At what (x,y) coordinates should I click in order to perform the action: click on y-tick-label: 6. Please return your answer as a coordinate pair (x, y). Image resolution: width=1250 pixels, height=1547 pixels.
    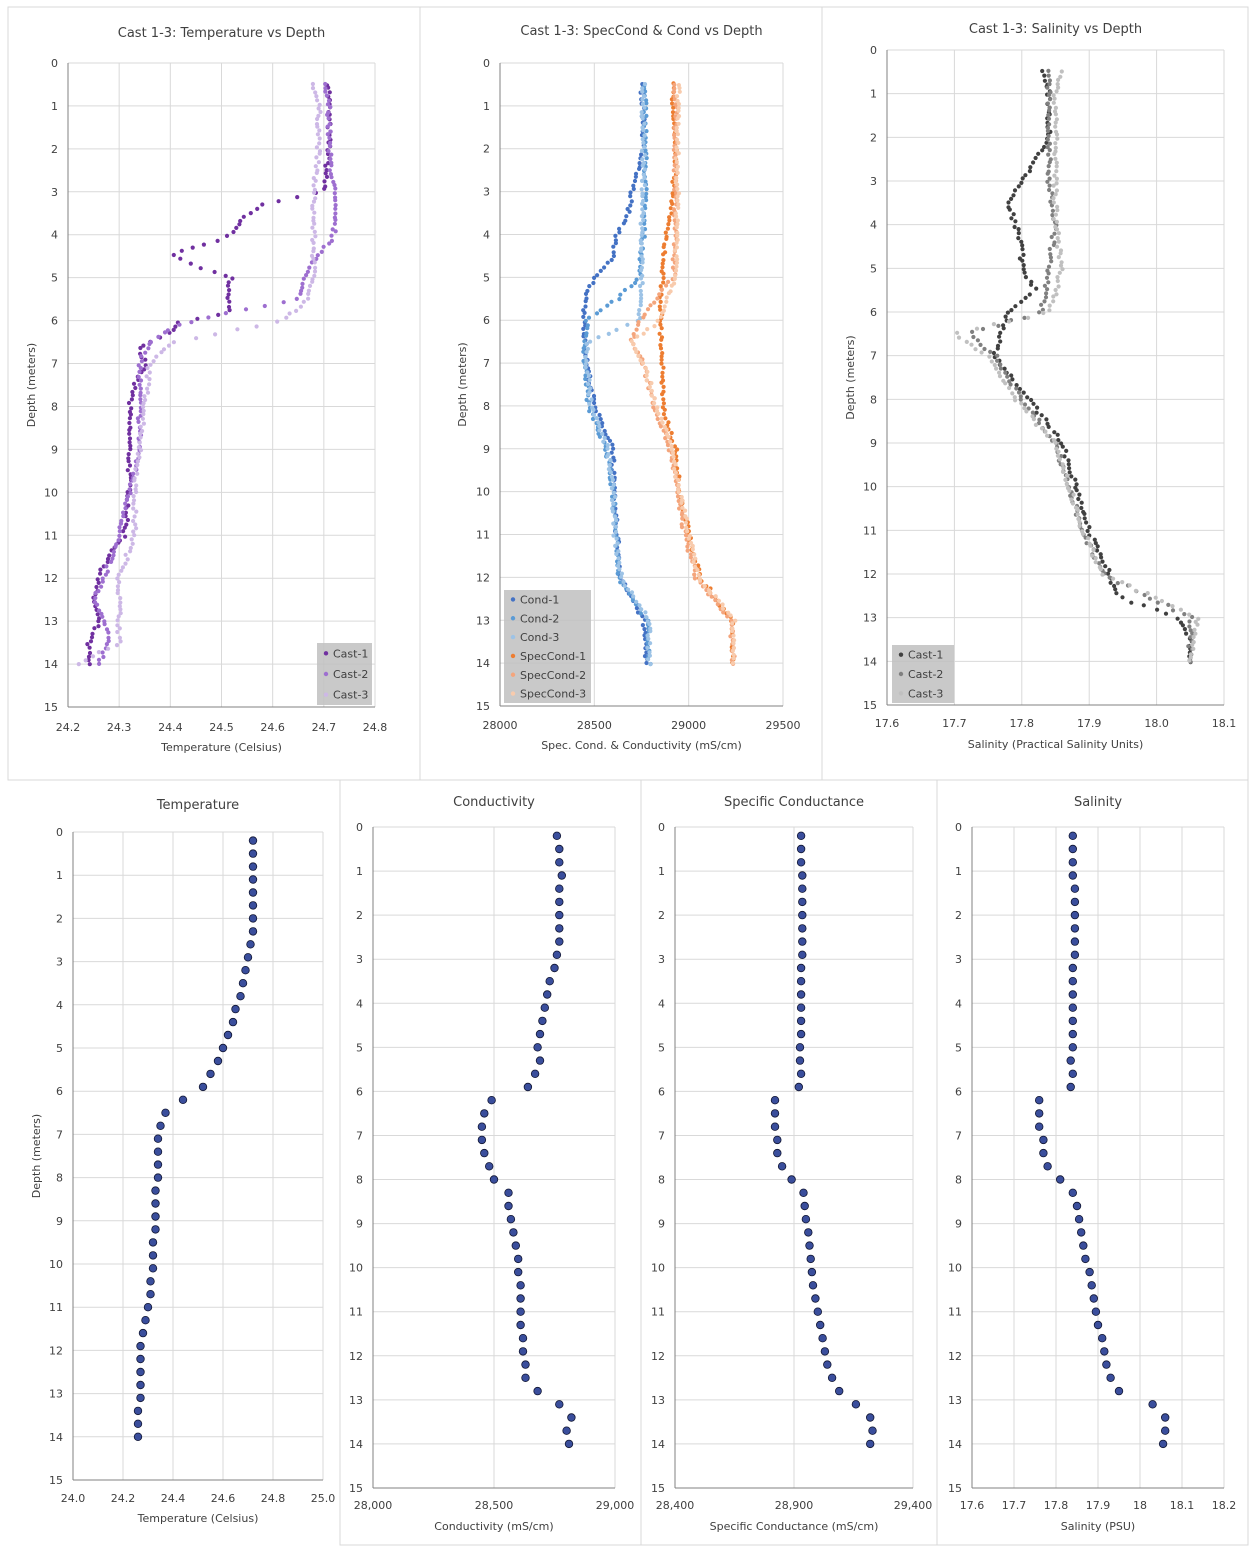
    Looking at the image, I should click on (54, 321).